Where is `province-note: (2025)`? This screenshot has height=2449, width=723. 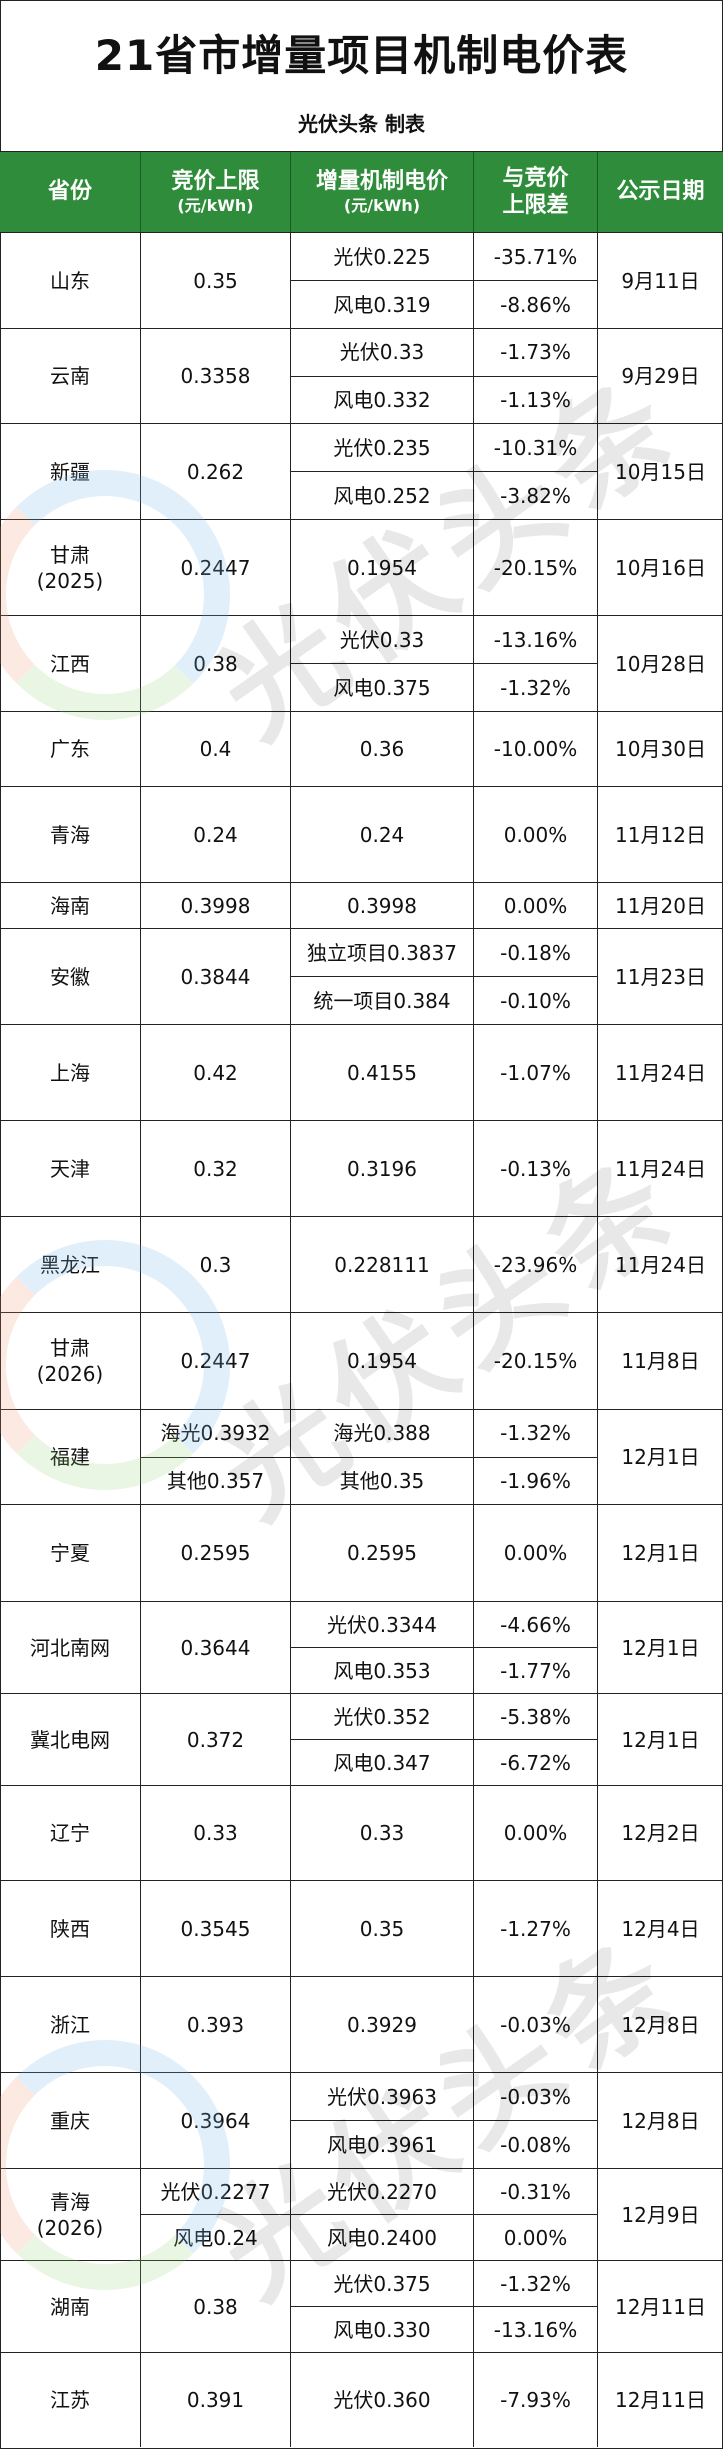 province-note: (2025) is located at coordinates (70, 580).